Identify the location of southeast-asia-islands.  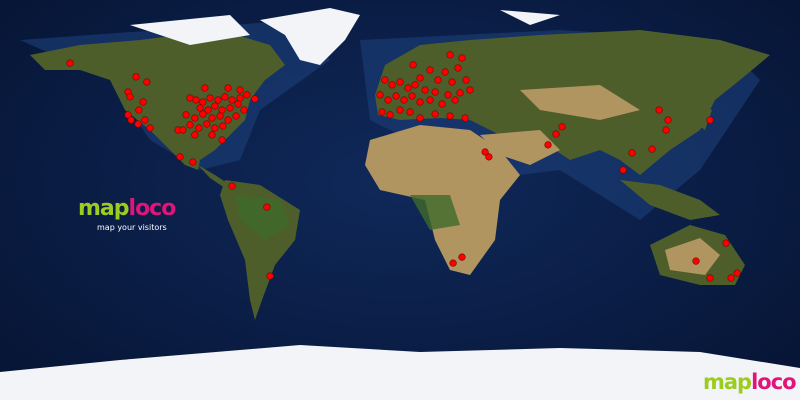
(670, 200).